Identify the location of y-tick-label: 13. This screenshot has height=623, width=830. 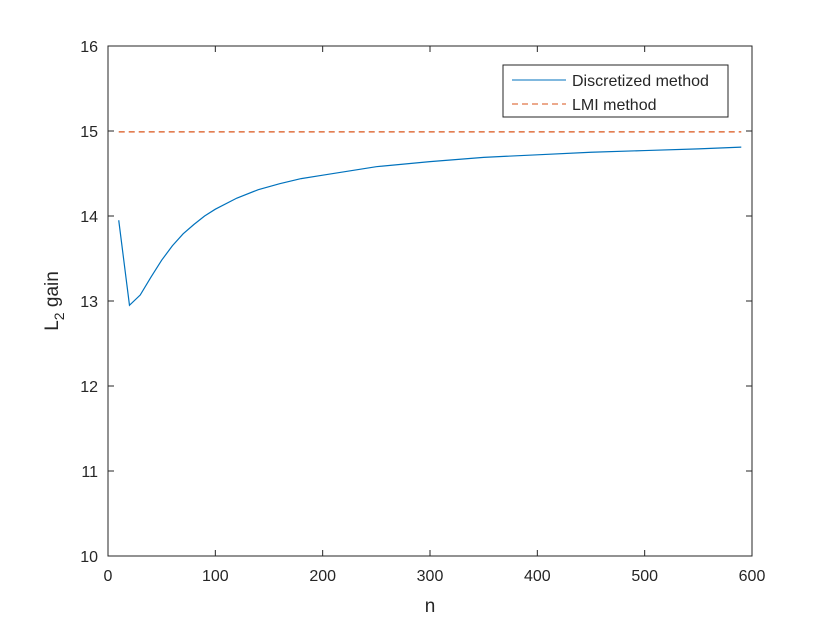
(89, 302).